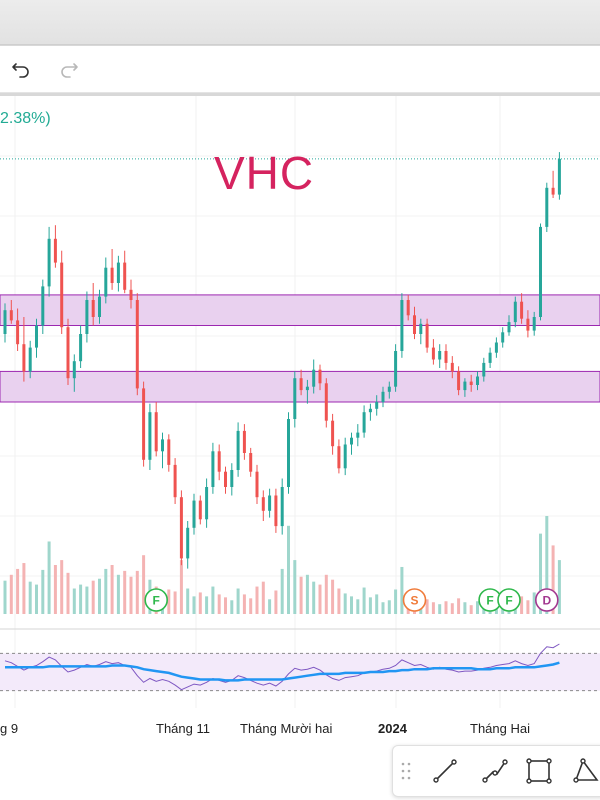 This screenshot has width=600, height=800. Describe the element at coordinates (21, 69) in the screenshot. I see `undo-icon` at that location.